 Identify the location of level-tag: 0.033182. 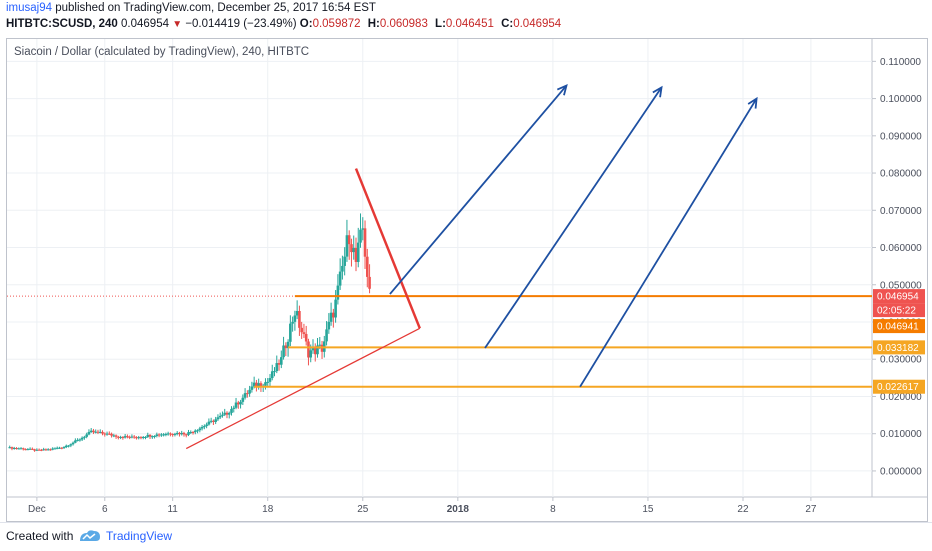
(898, 348).